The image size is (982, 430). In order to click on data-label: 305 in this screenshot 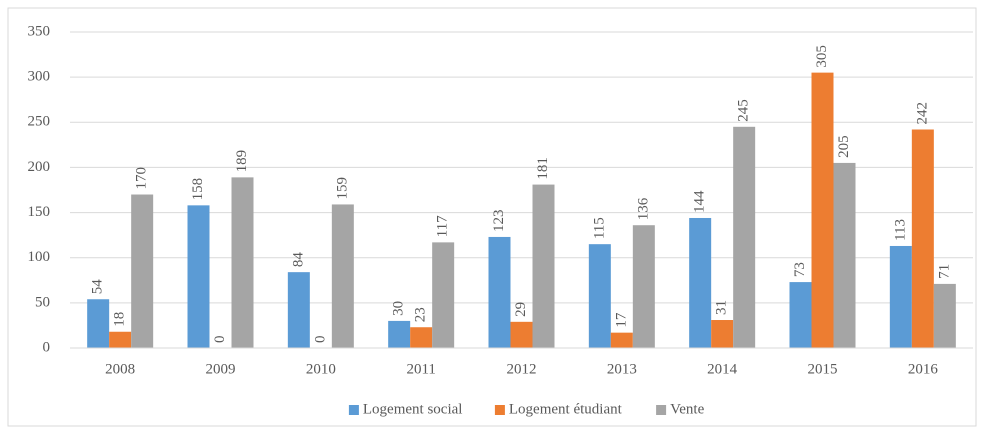, I will do `click(822, 56)`.